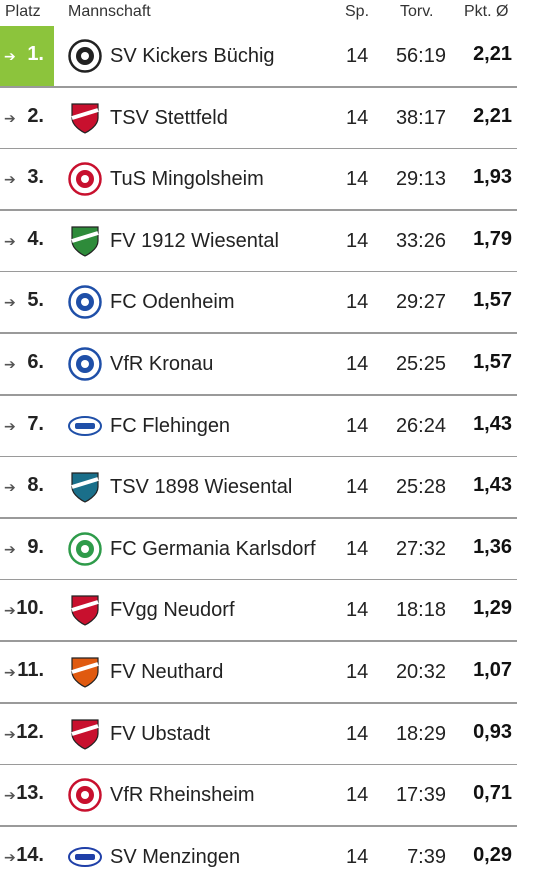 Image resolution: width=539 pixels, height=888 pixels. Describe the element at coordinates (167, 672) in the screenshot. I see `team-name: FV Neuthard` at that location.